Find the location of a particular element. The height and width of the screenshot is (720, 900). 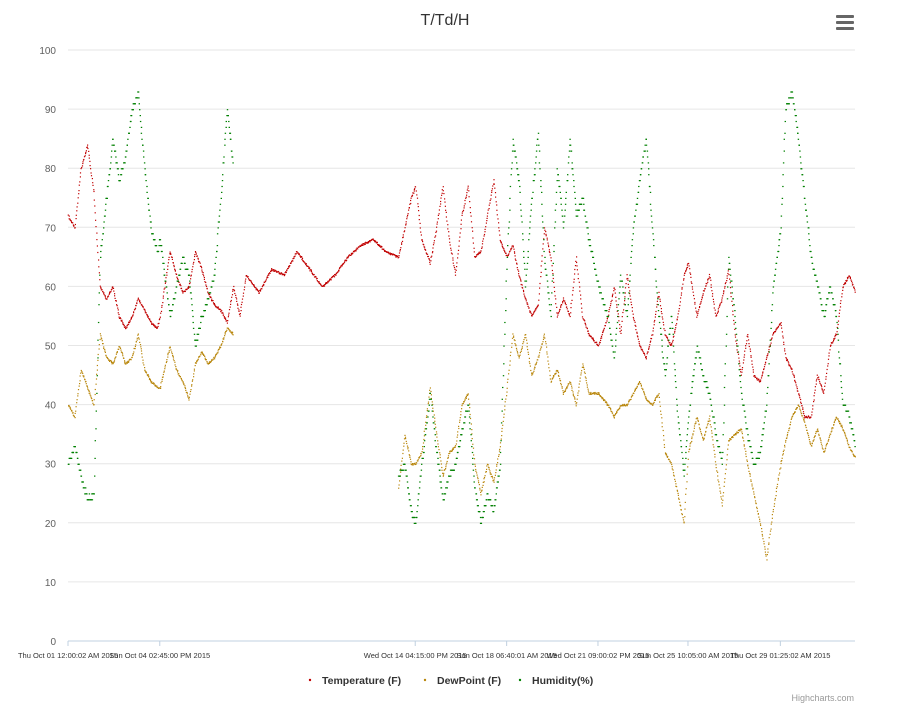

legend-item: Temperature (F) is located at coordinates (354, 681).